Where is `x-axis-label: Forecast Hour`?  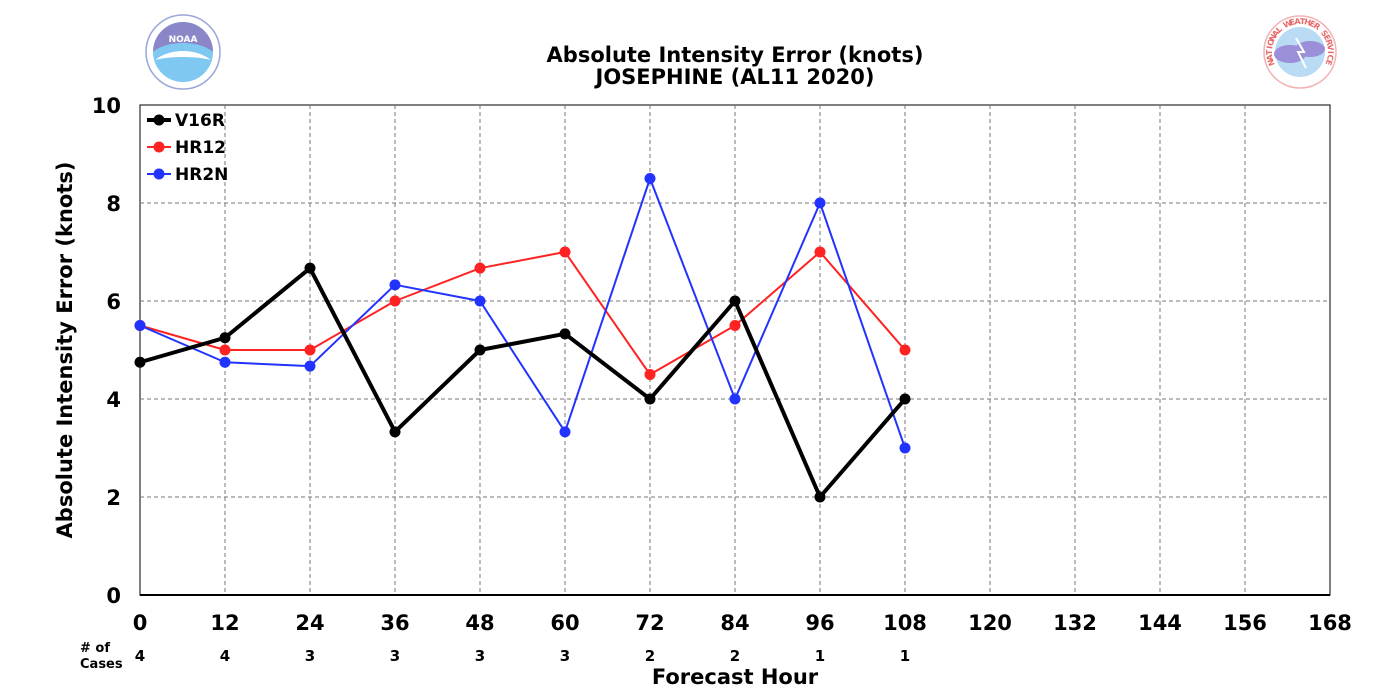 x-axis-label: Forecast Hour is located at coordinates (735, 677).